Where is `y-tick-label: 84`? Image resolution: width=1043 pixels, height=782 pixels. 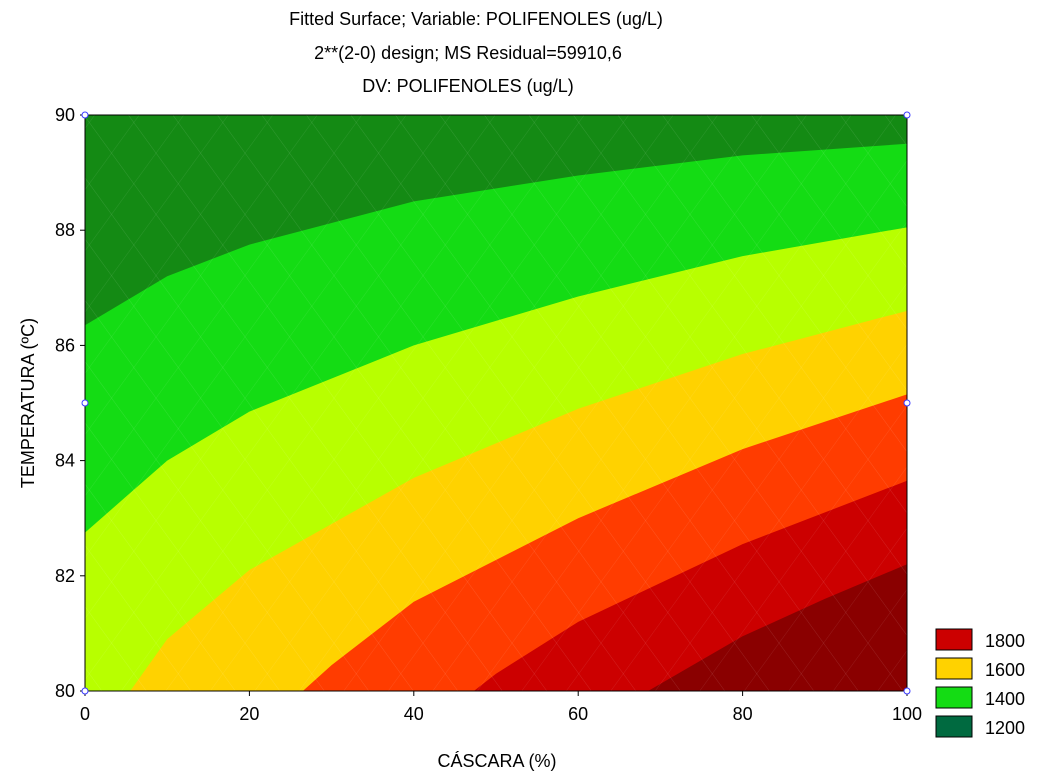 y-tick-label: 84 is located at coordinates (65, 461).